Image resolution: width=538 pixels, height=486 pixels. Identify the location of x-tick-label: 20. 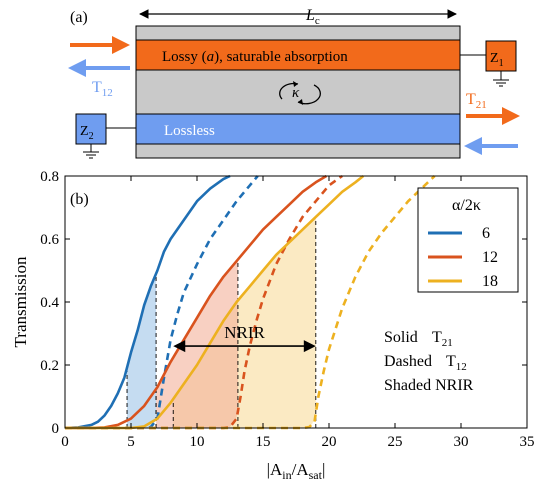
(329, 442).